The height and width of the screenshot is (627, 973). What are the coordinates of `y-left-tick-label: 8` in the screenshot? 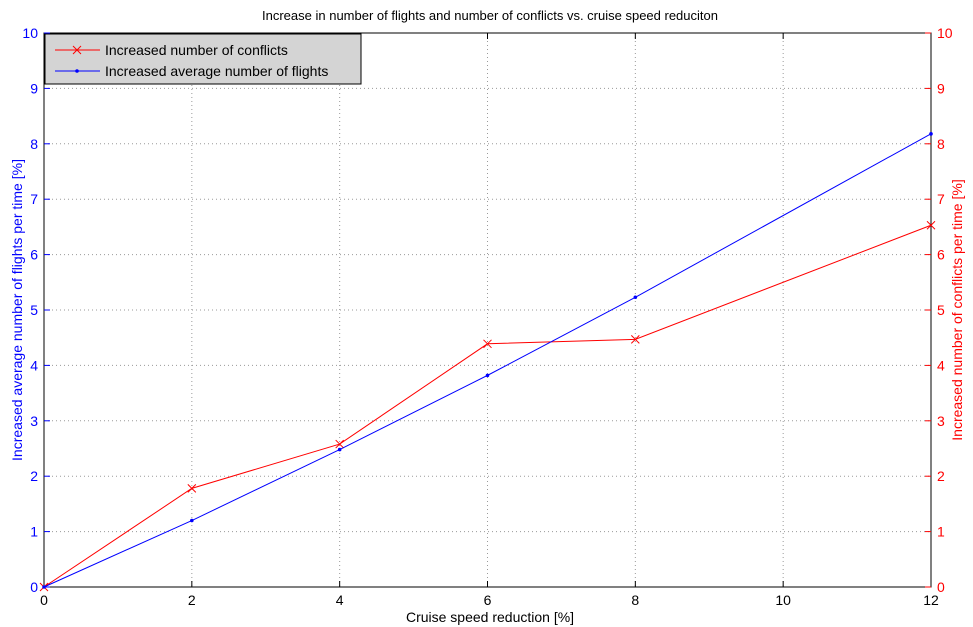 It's located at (34, 144).